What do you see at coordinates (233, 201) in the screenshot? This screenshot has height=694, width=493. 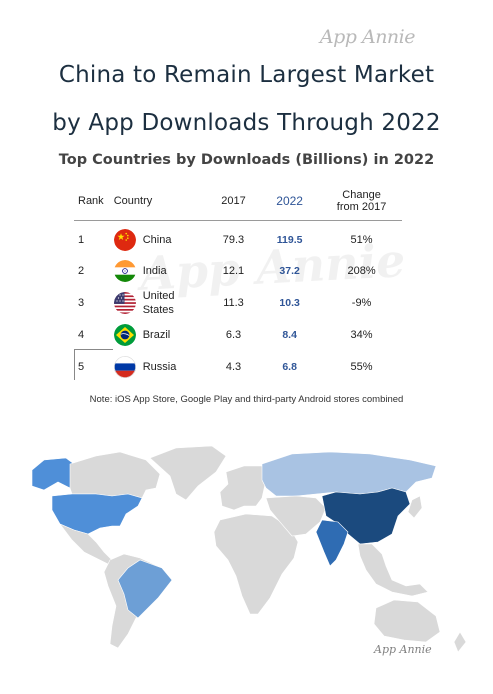 I see `header-2017: 2017` at bounding box center [233, 201].